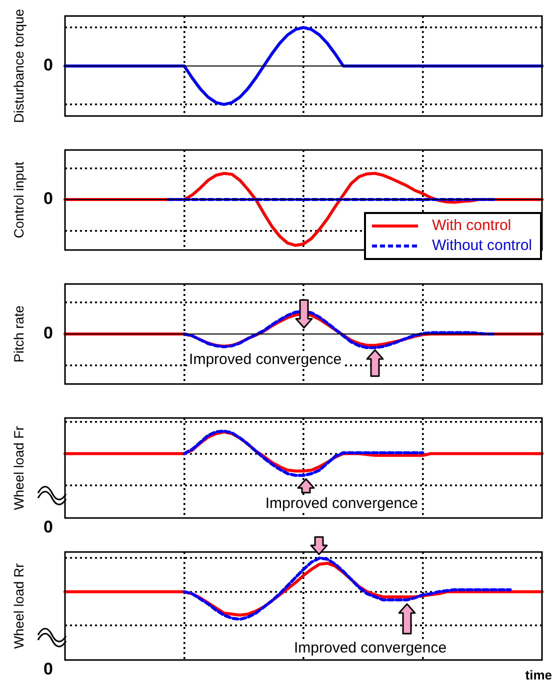 The image size is (555, 693). I want to click on x-axis-title: time, so click(538, 675).